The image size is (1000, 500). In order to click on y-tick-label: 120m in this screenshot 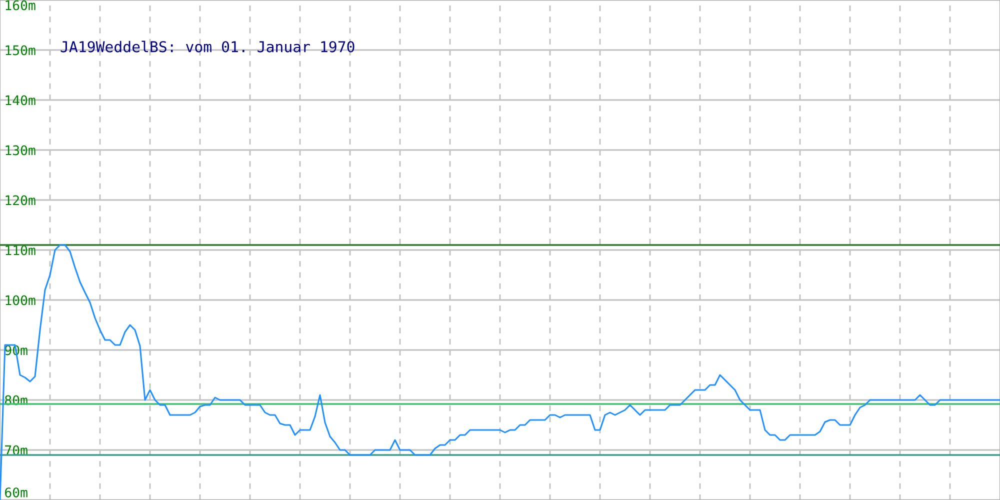, I will do `click(21, 200)`.